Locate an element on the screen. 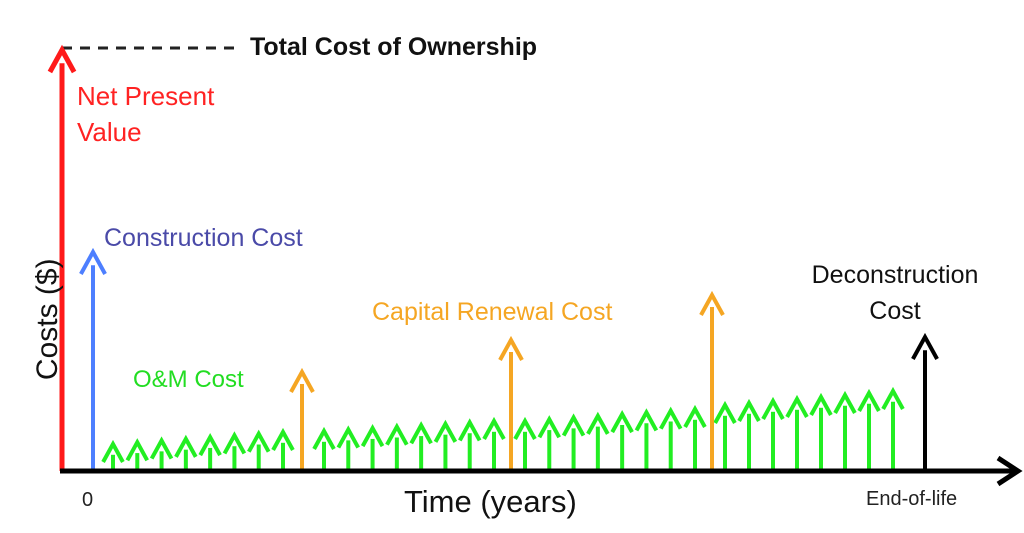  om-cost-label: O&M Cost is located at coordinates (188, 379).